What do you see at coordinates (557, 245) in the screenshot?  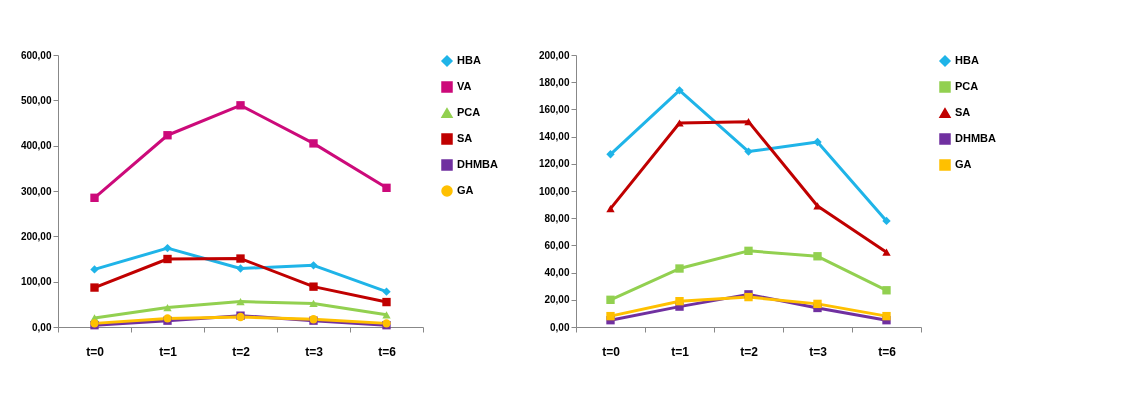 I see `y-tick-label: 60,00` at bounding box center [557, 245].